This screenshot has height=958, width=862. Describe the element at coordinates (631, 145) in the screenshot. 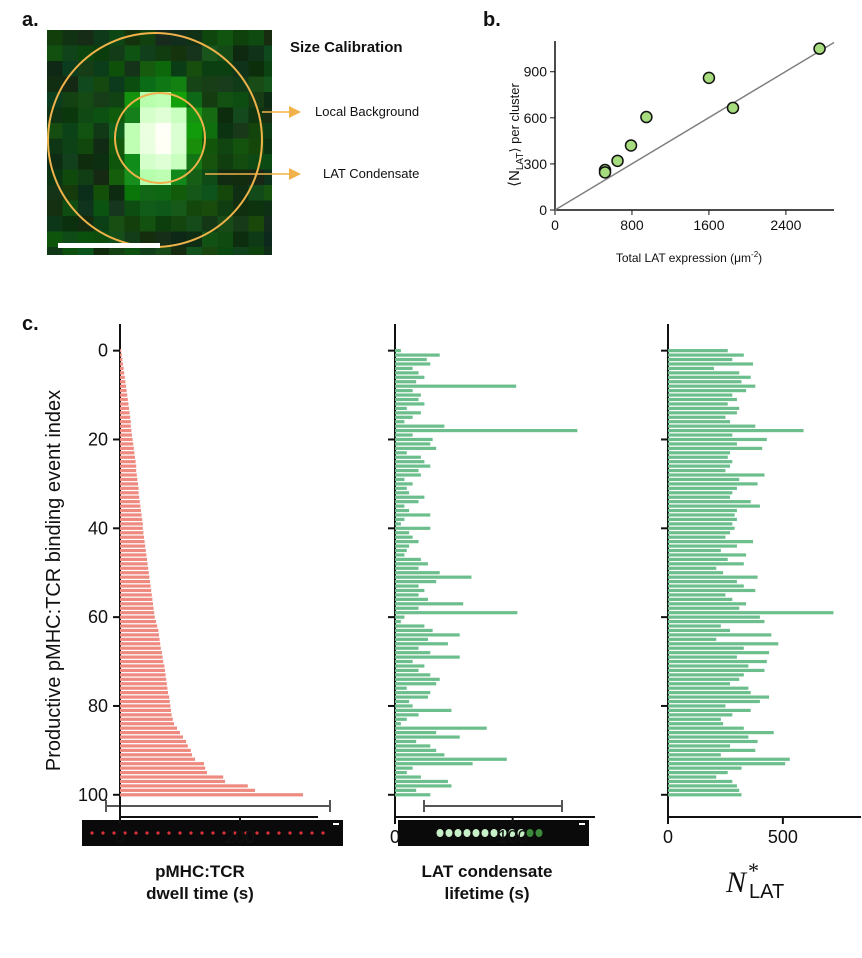

I see `point` at that location.